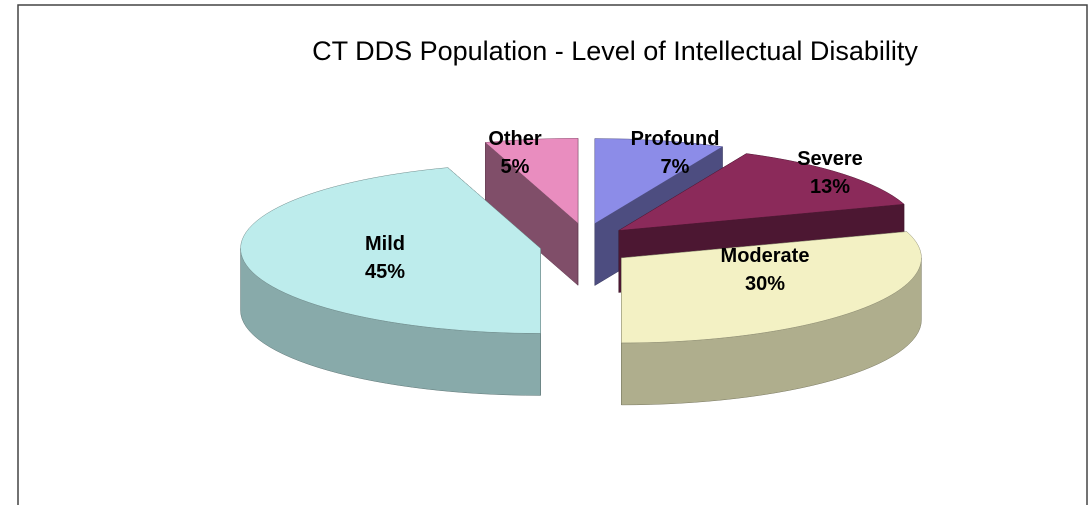  I want to click on data-label-value: 5%, so click(515, 167).